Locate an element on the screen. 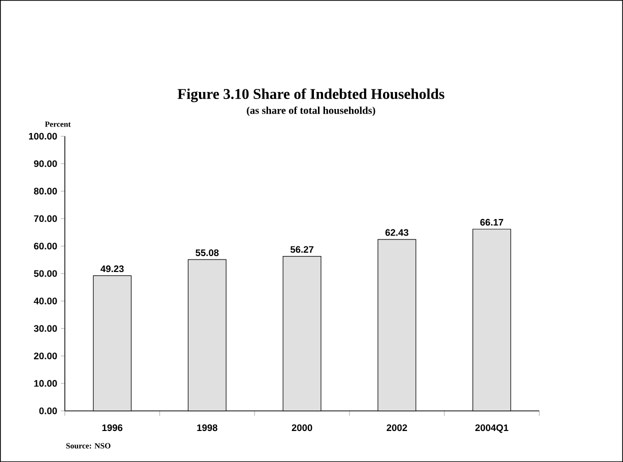  x-tick-label: 1998 is located at coordinates (207, 427).